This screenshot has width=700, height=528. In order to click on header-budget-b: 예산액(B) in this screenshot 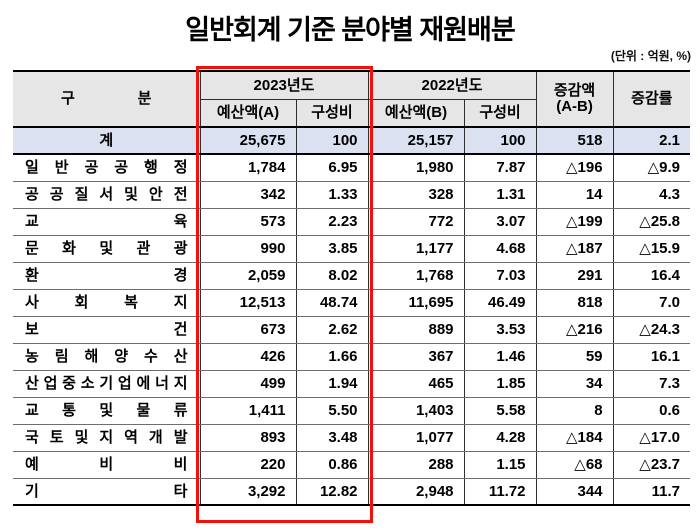, I will do `click(416, 113)`.